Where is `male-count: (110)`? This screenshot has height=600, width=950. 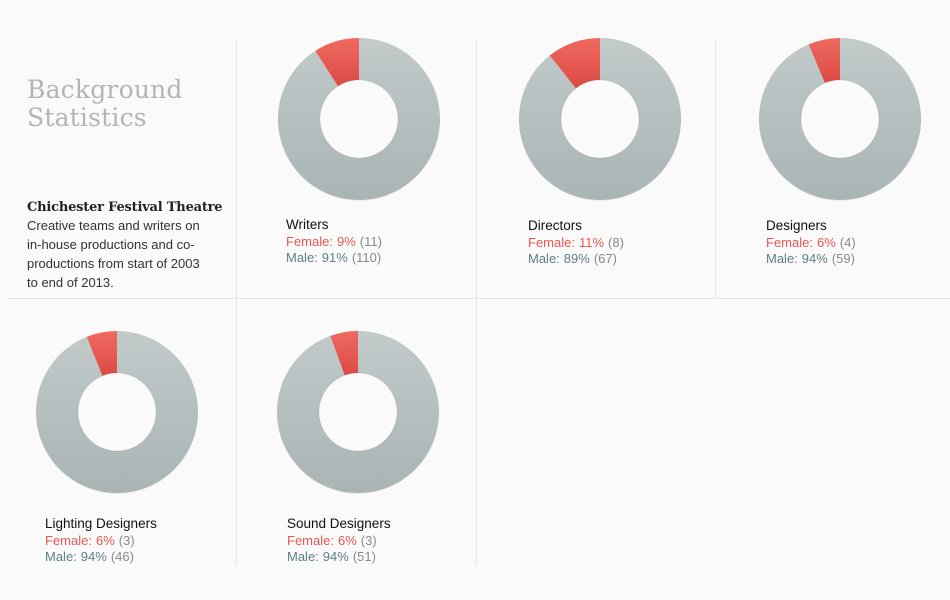
male-count: (110) is located at coordinates (366, 257).